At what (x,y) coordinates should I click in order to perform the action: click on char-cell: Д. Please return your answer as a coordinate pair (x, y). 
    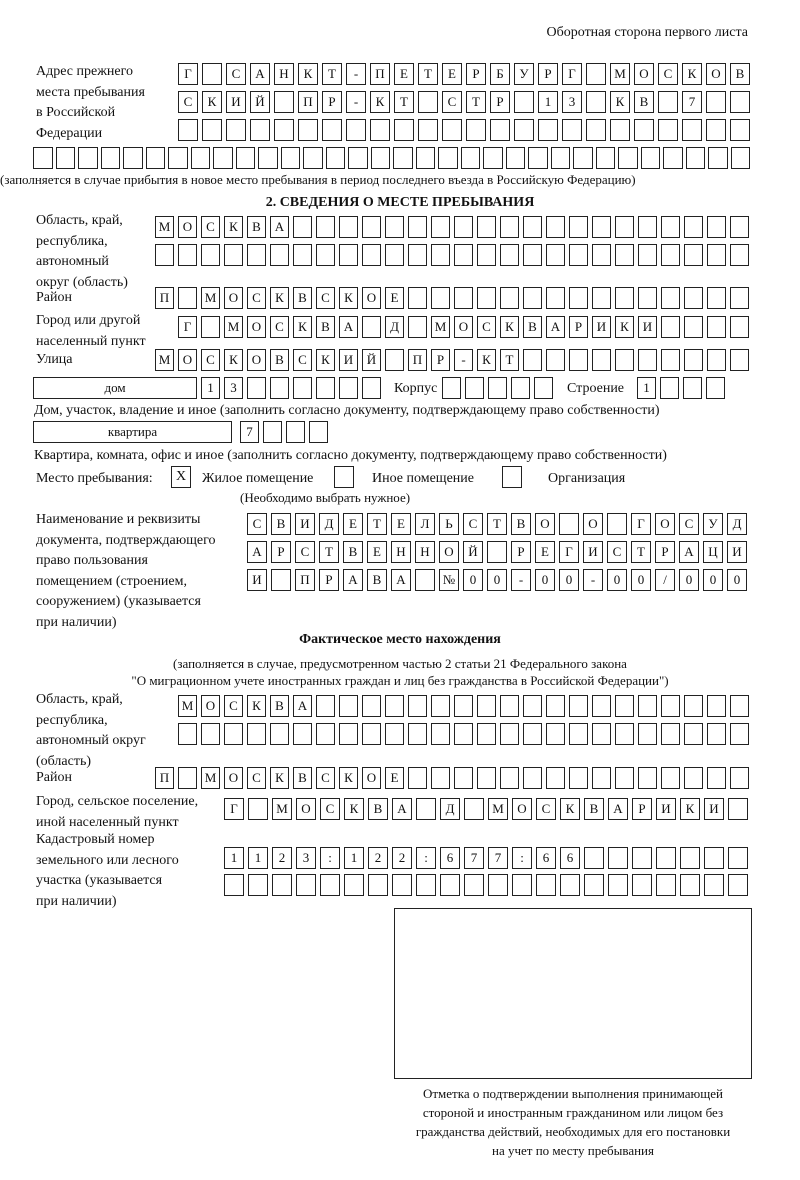
    Looking at the image, I should click on (737, 524).